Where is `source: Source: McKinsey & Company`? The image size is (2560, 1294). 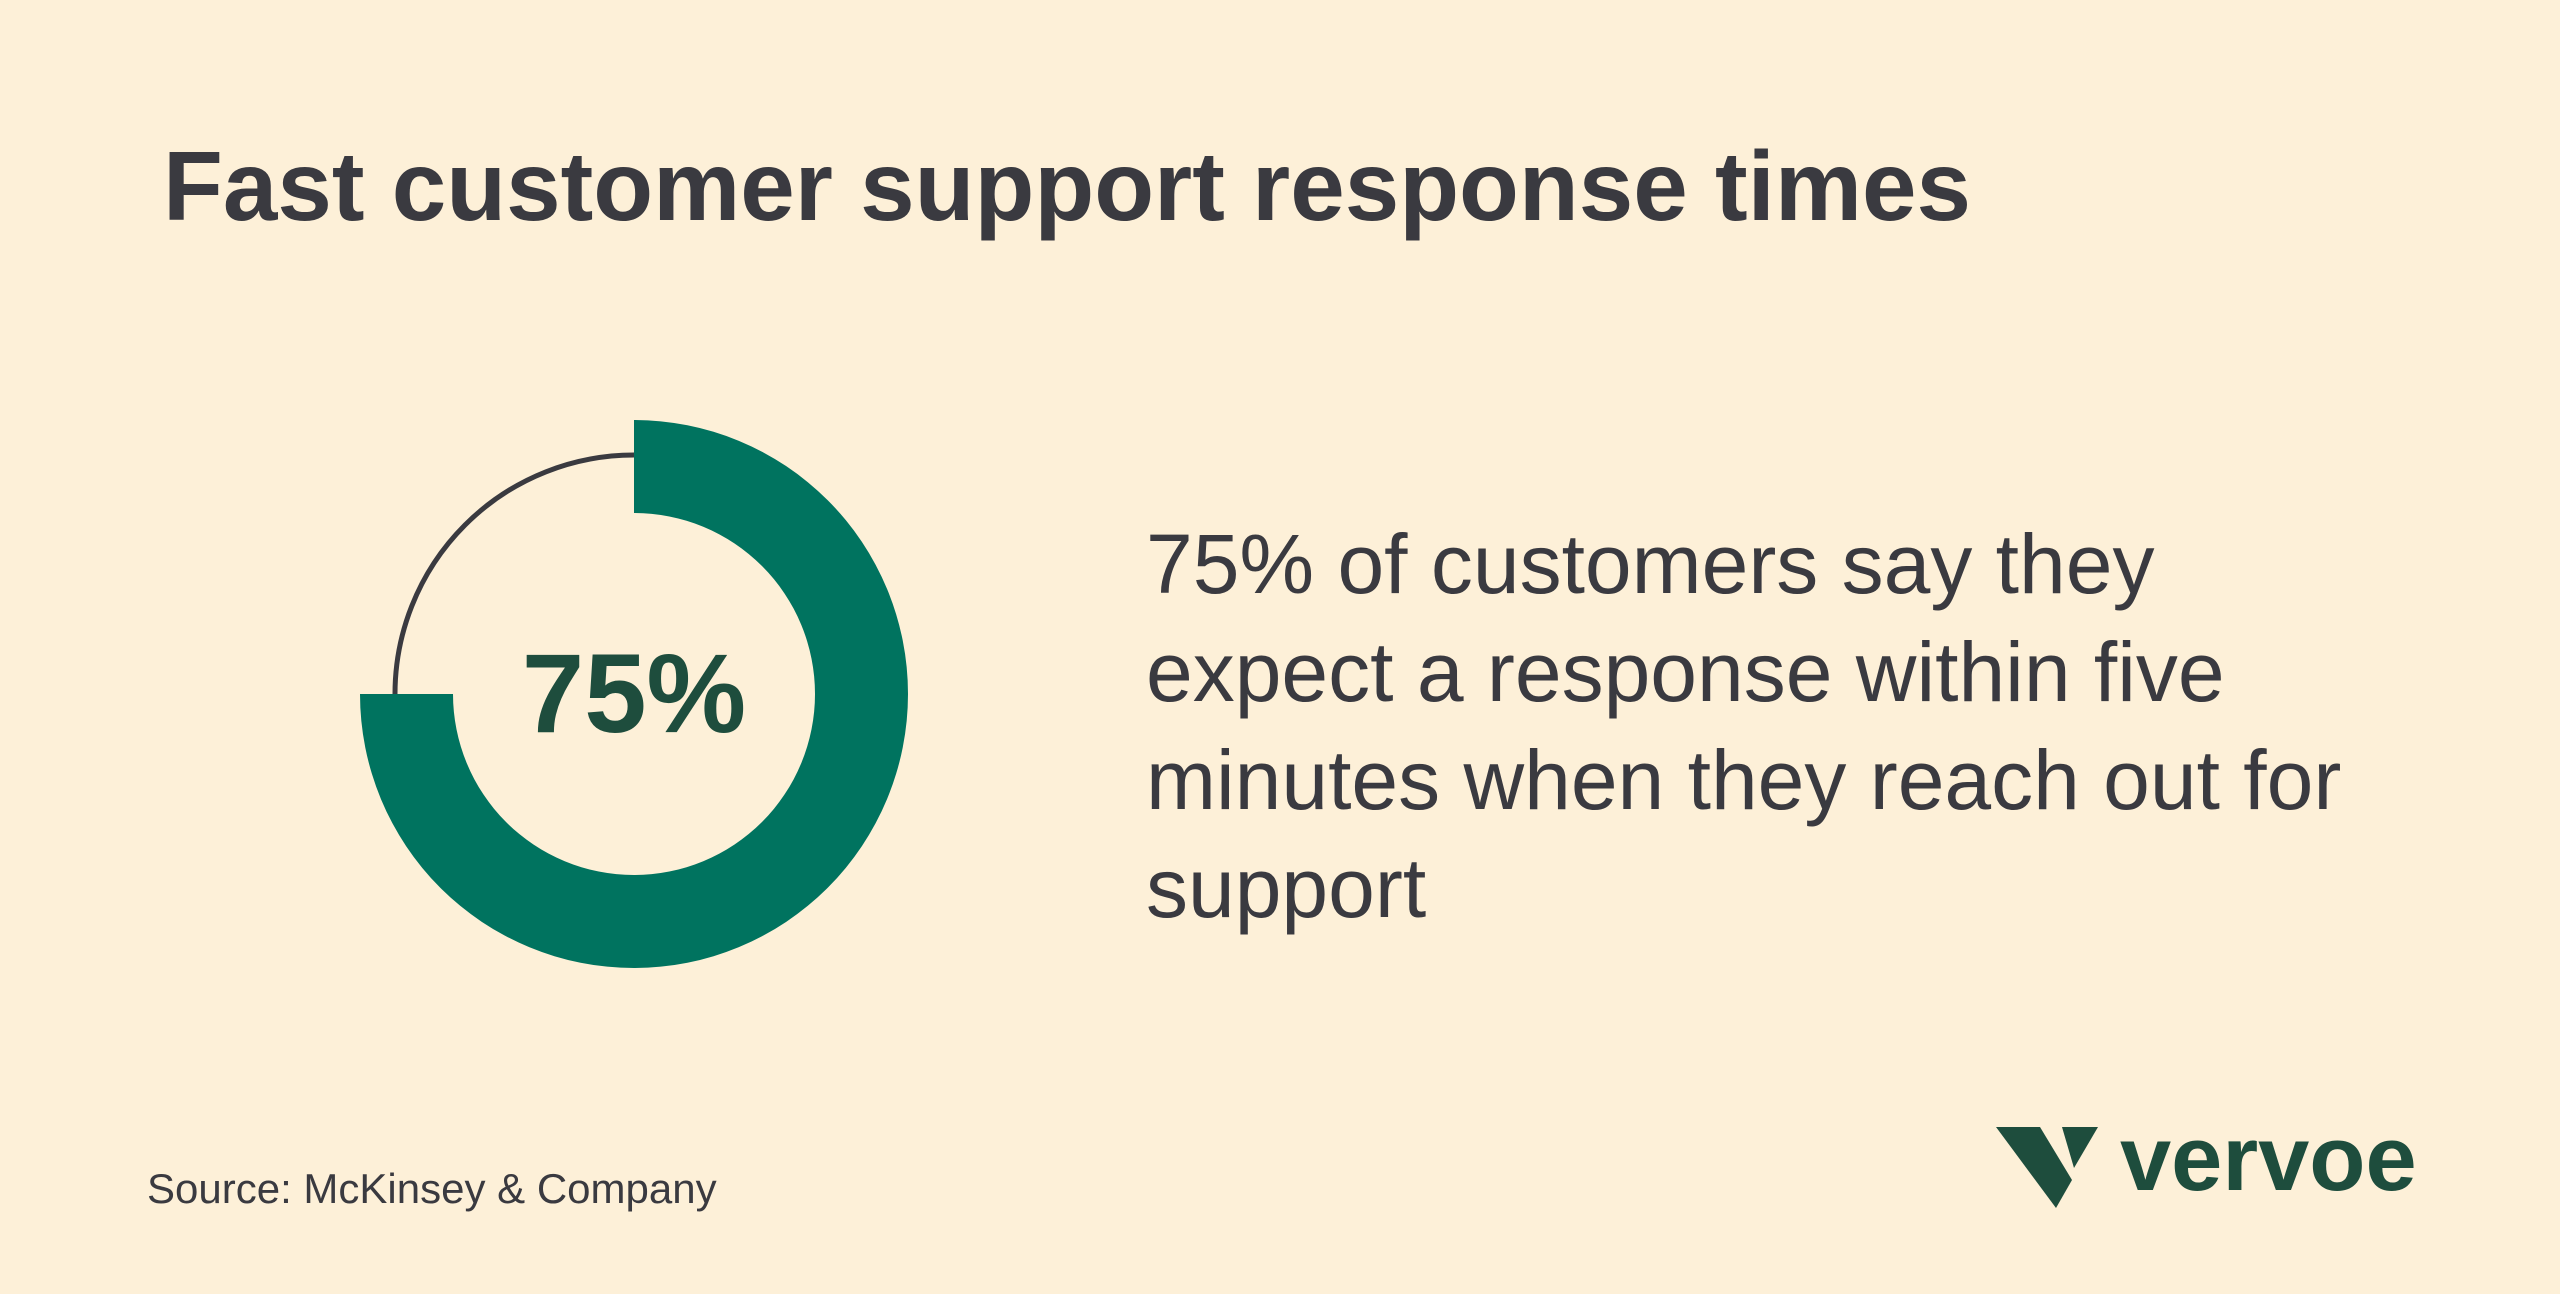
source: Source: McKinsey & Company is located at coordinates (432, 1188).